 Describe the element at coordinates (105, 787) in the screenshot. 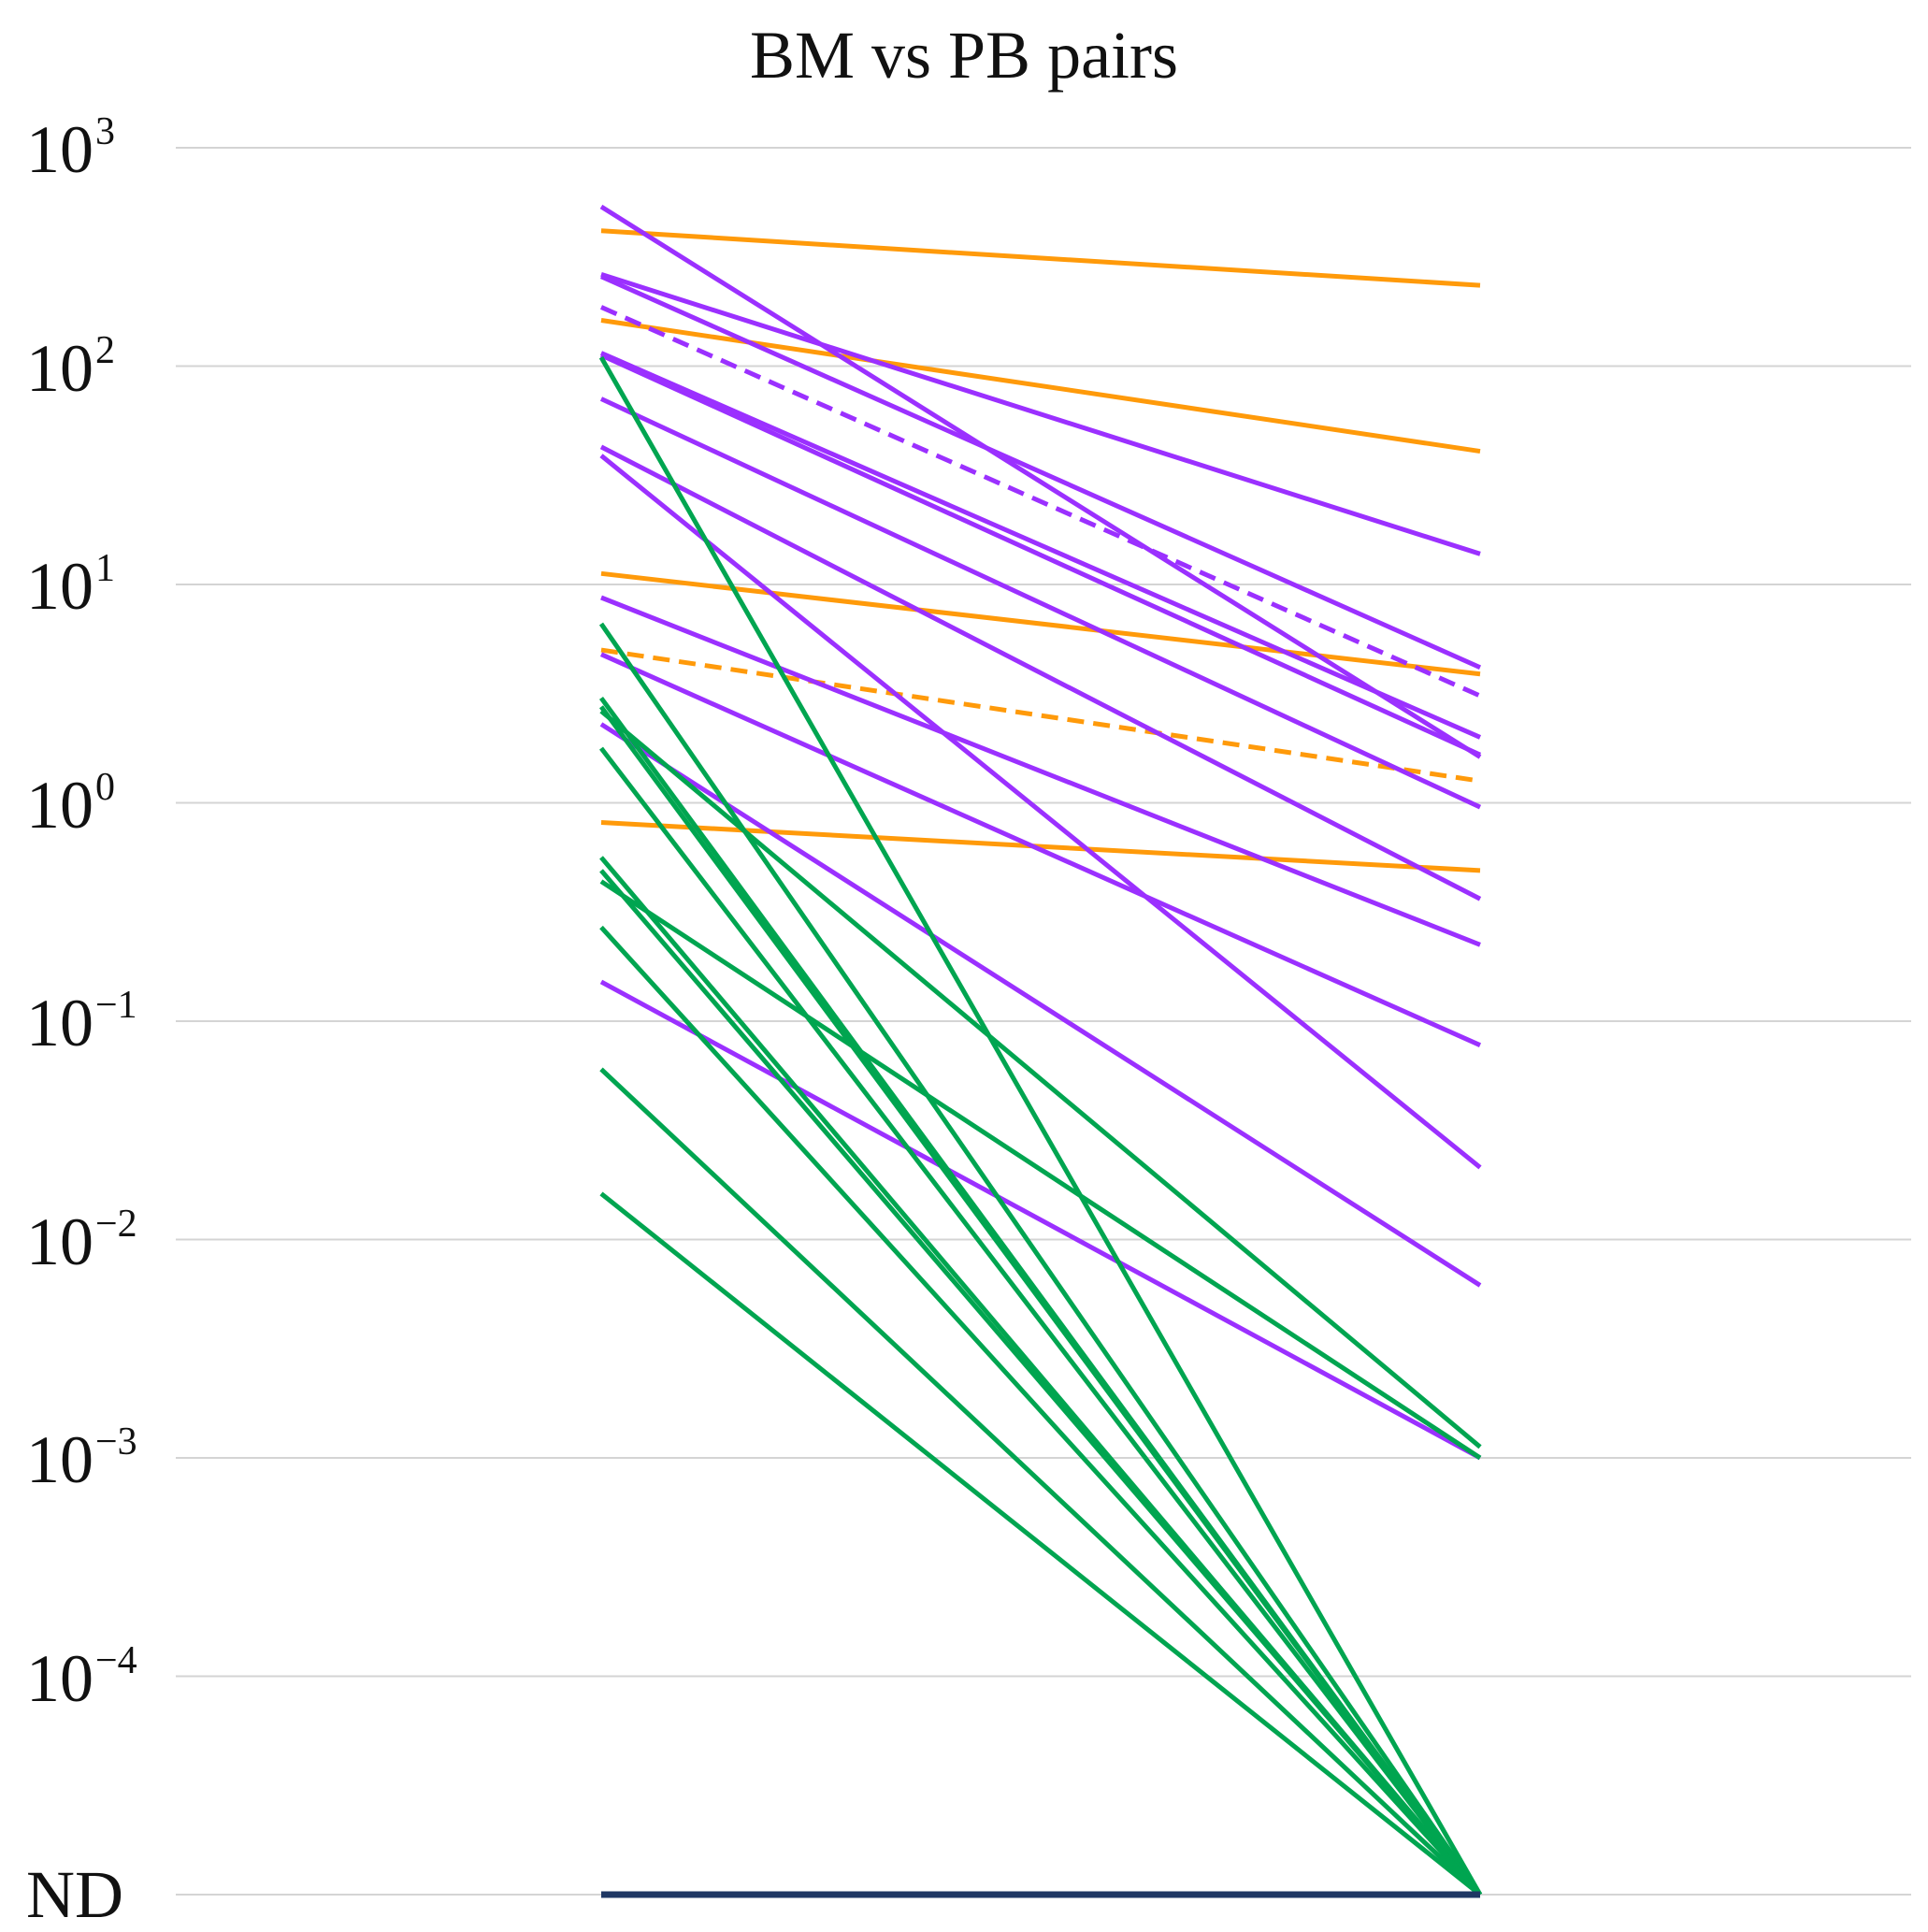

I see `y-tick-exponent: 0` at that location.